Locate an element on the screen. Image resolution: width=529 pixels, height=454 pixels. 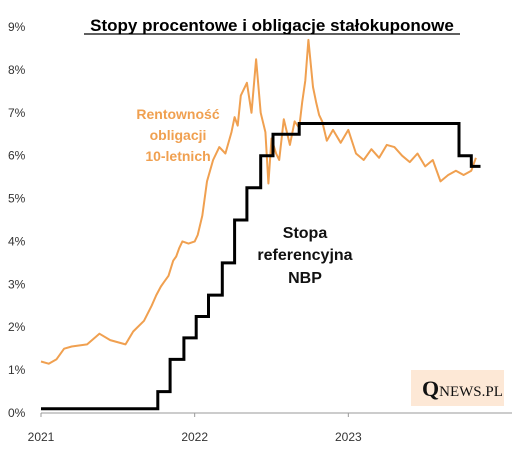
y-tick-label: 6% is located at coordinates (17, 156).